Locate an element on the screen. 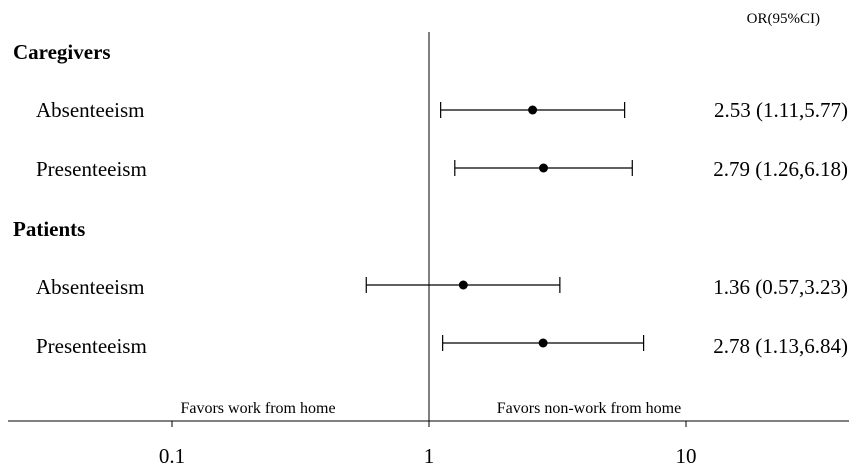  or-ci-value: 2.53 (1.11,5.77) is located at coordinates (781, 110).